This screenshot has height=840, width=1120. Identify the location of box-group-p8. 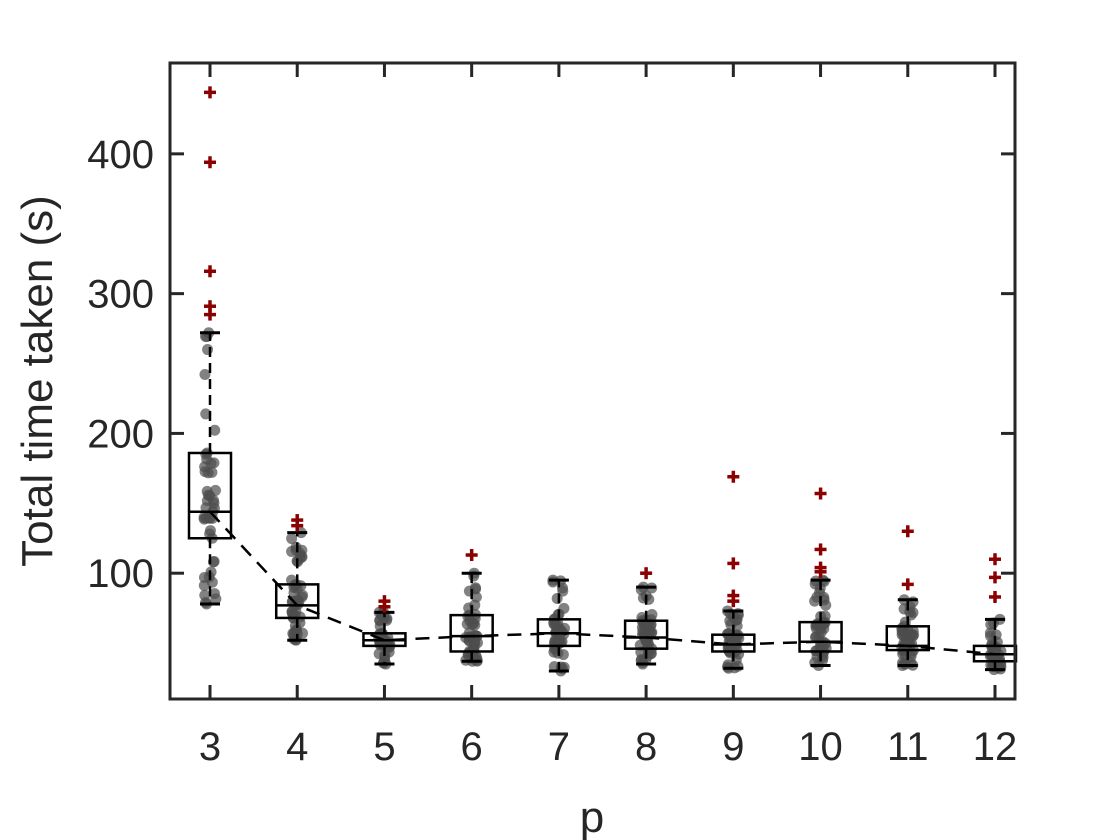
(646, 616).